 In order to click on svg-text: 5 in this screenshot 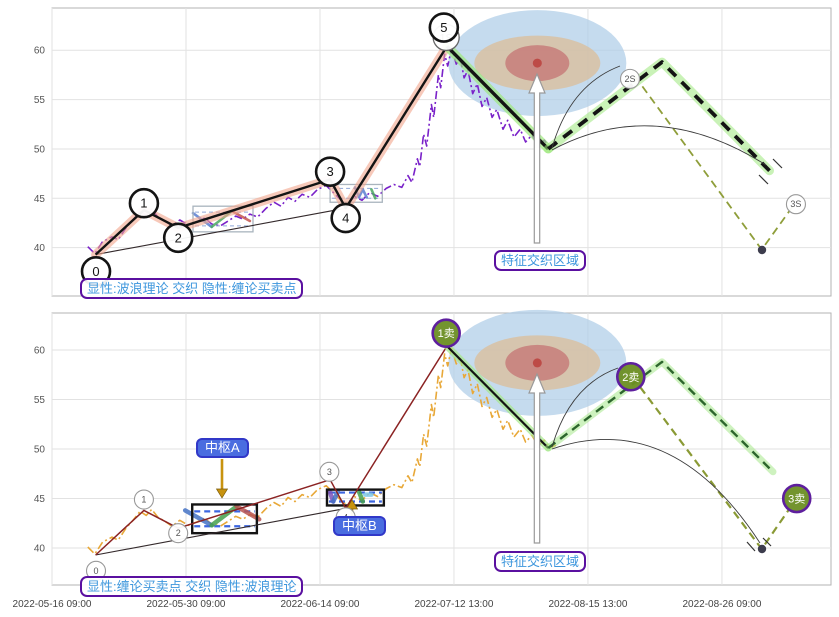, I will do `click(443, 27)`.